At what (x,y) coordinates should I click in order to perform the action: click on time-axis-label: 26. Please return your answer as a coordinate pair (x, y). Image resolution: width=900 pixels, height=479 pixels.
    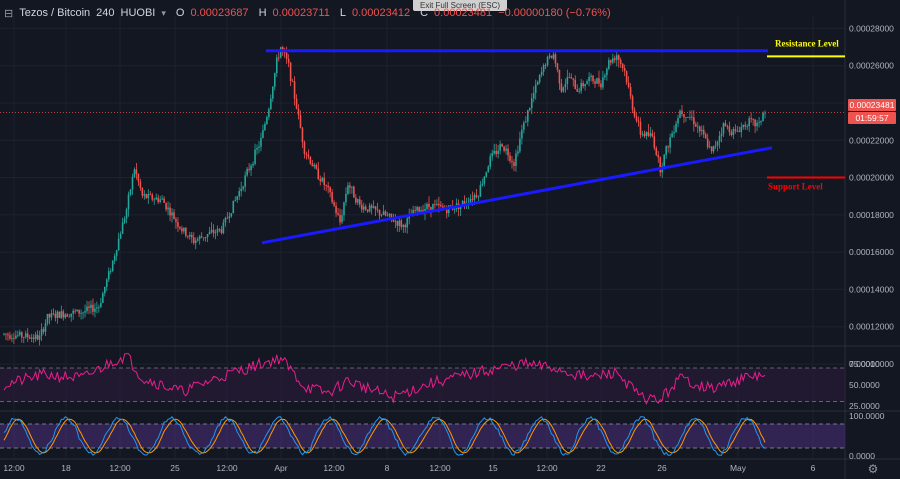
    Looking at the image, I should click on (662, 468).